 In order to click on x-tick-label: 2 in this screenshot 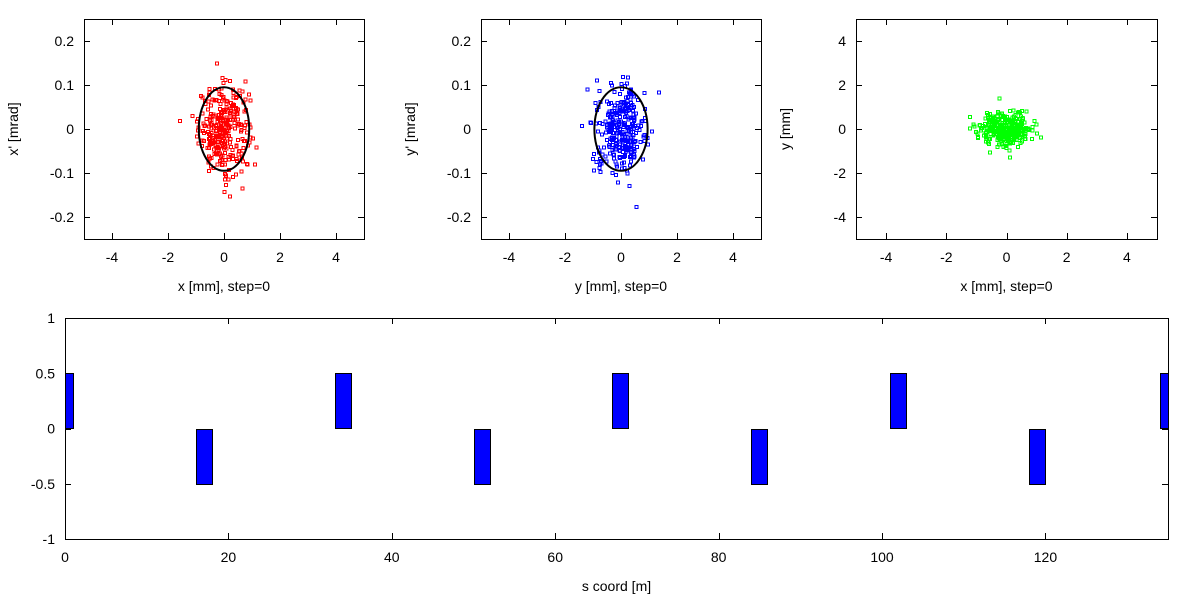, I will do `click(677, 257)`.